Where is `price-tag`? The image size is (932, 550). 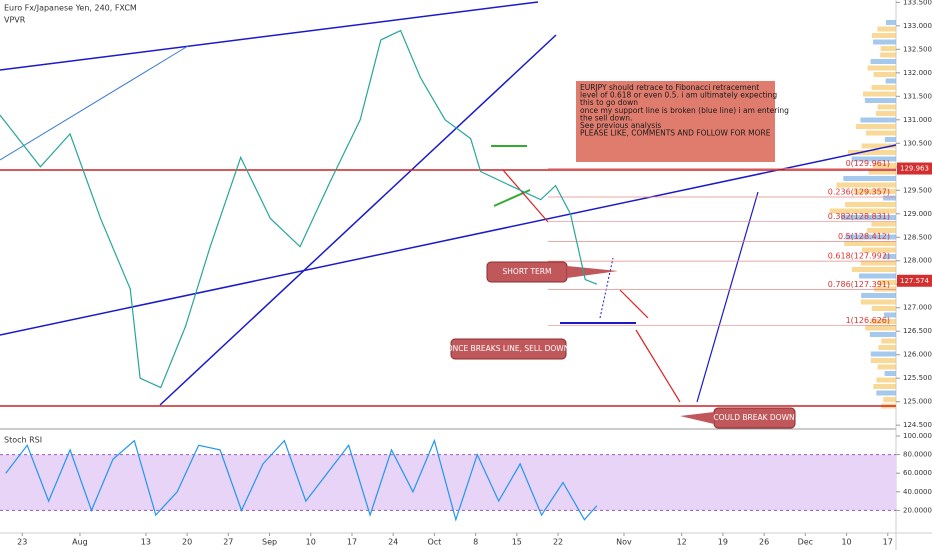
price-tag is located at coordinates (914, 168).